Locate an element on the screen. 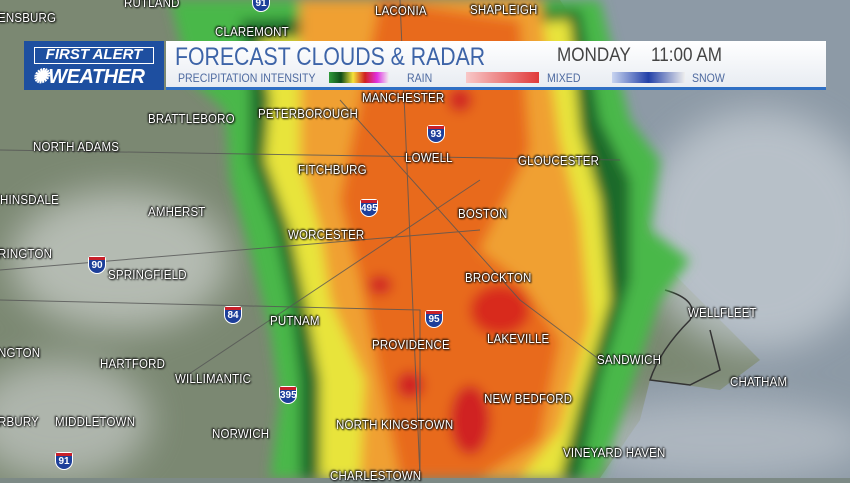  city-label: RBURY is located at coordinates (19, 422).